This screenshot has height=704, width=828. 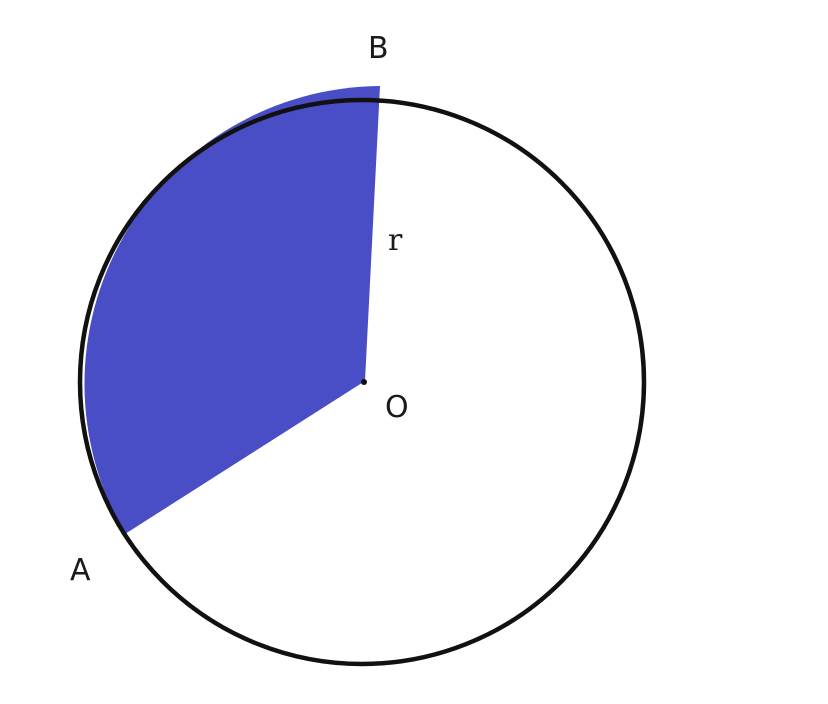 I want to click on label-center-o: O, so click(x=397, y=407).